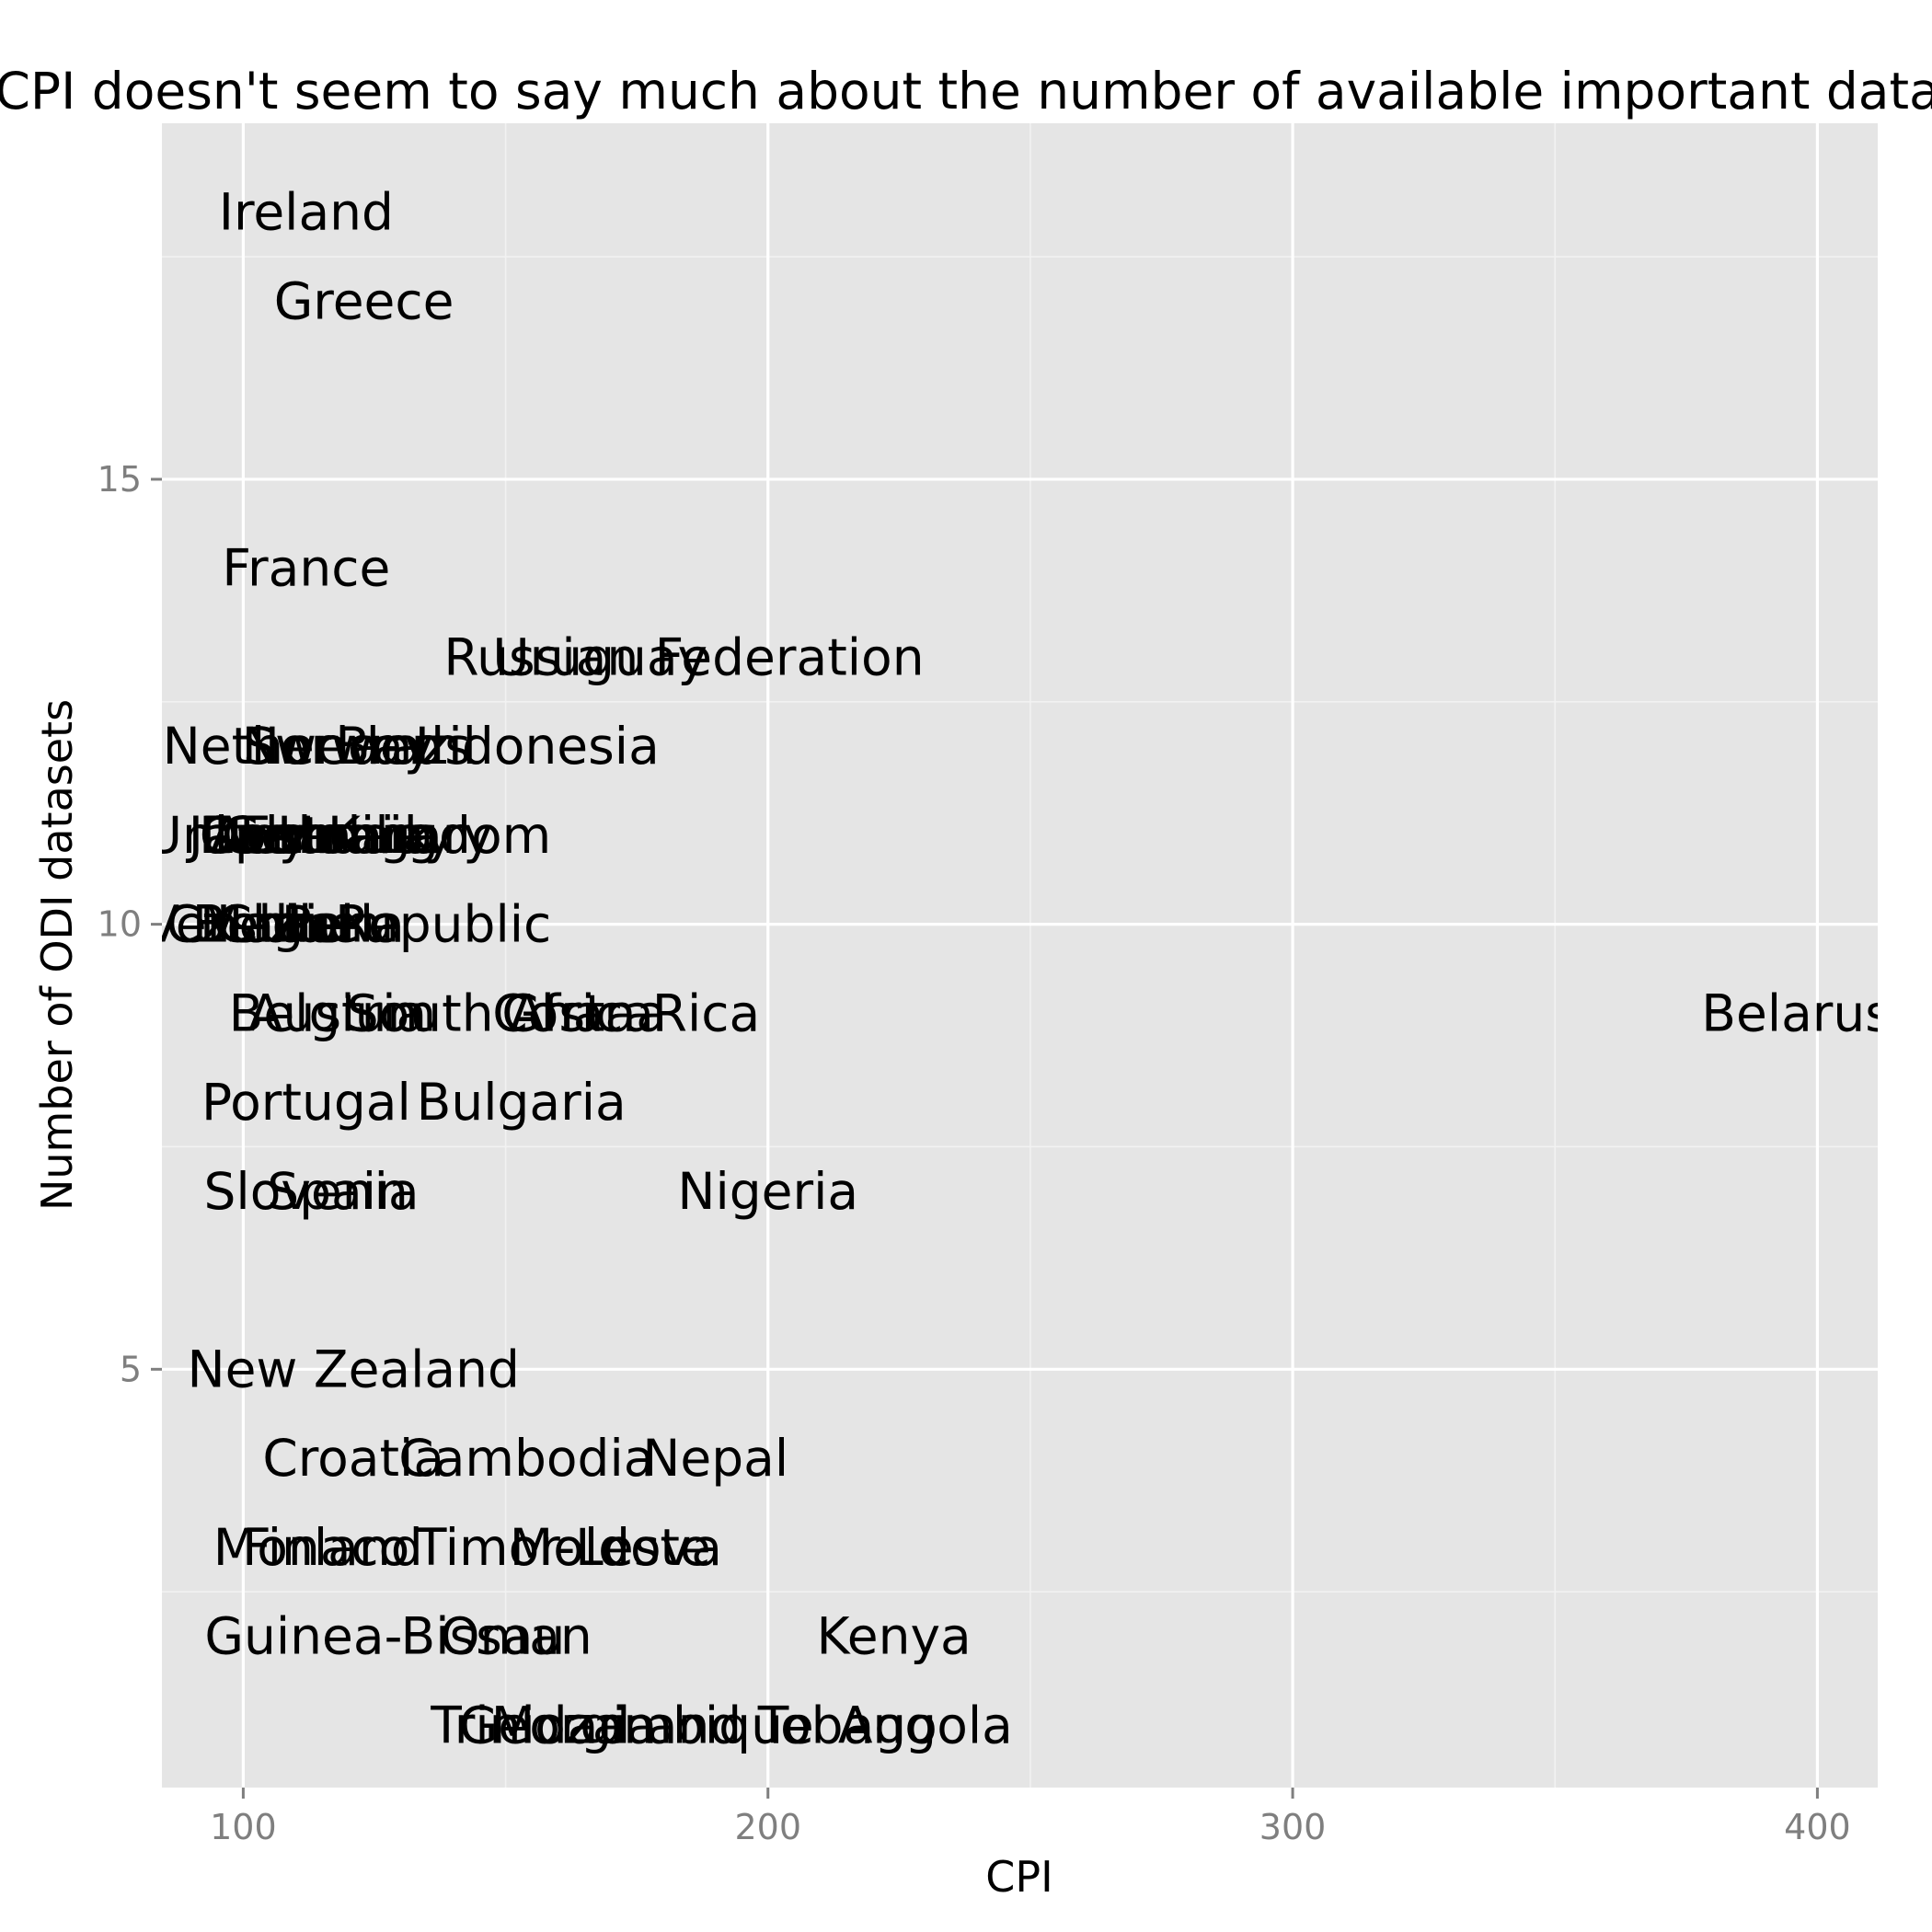  I want to click on point-label: Hungary, so click(385, 835).